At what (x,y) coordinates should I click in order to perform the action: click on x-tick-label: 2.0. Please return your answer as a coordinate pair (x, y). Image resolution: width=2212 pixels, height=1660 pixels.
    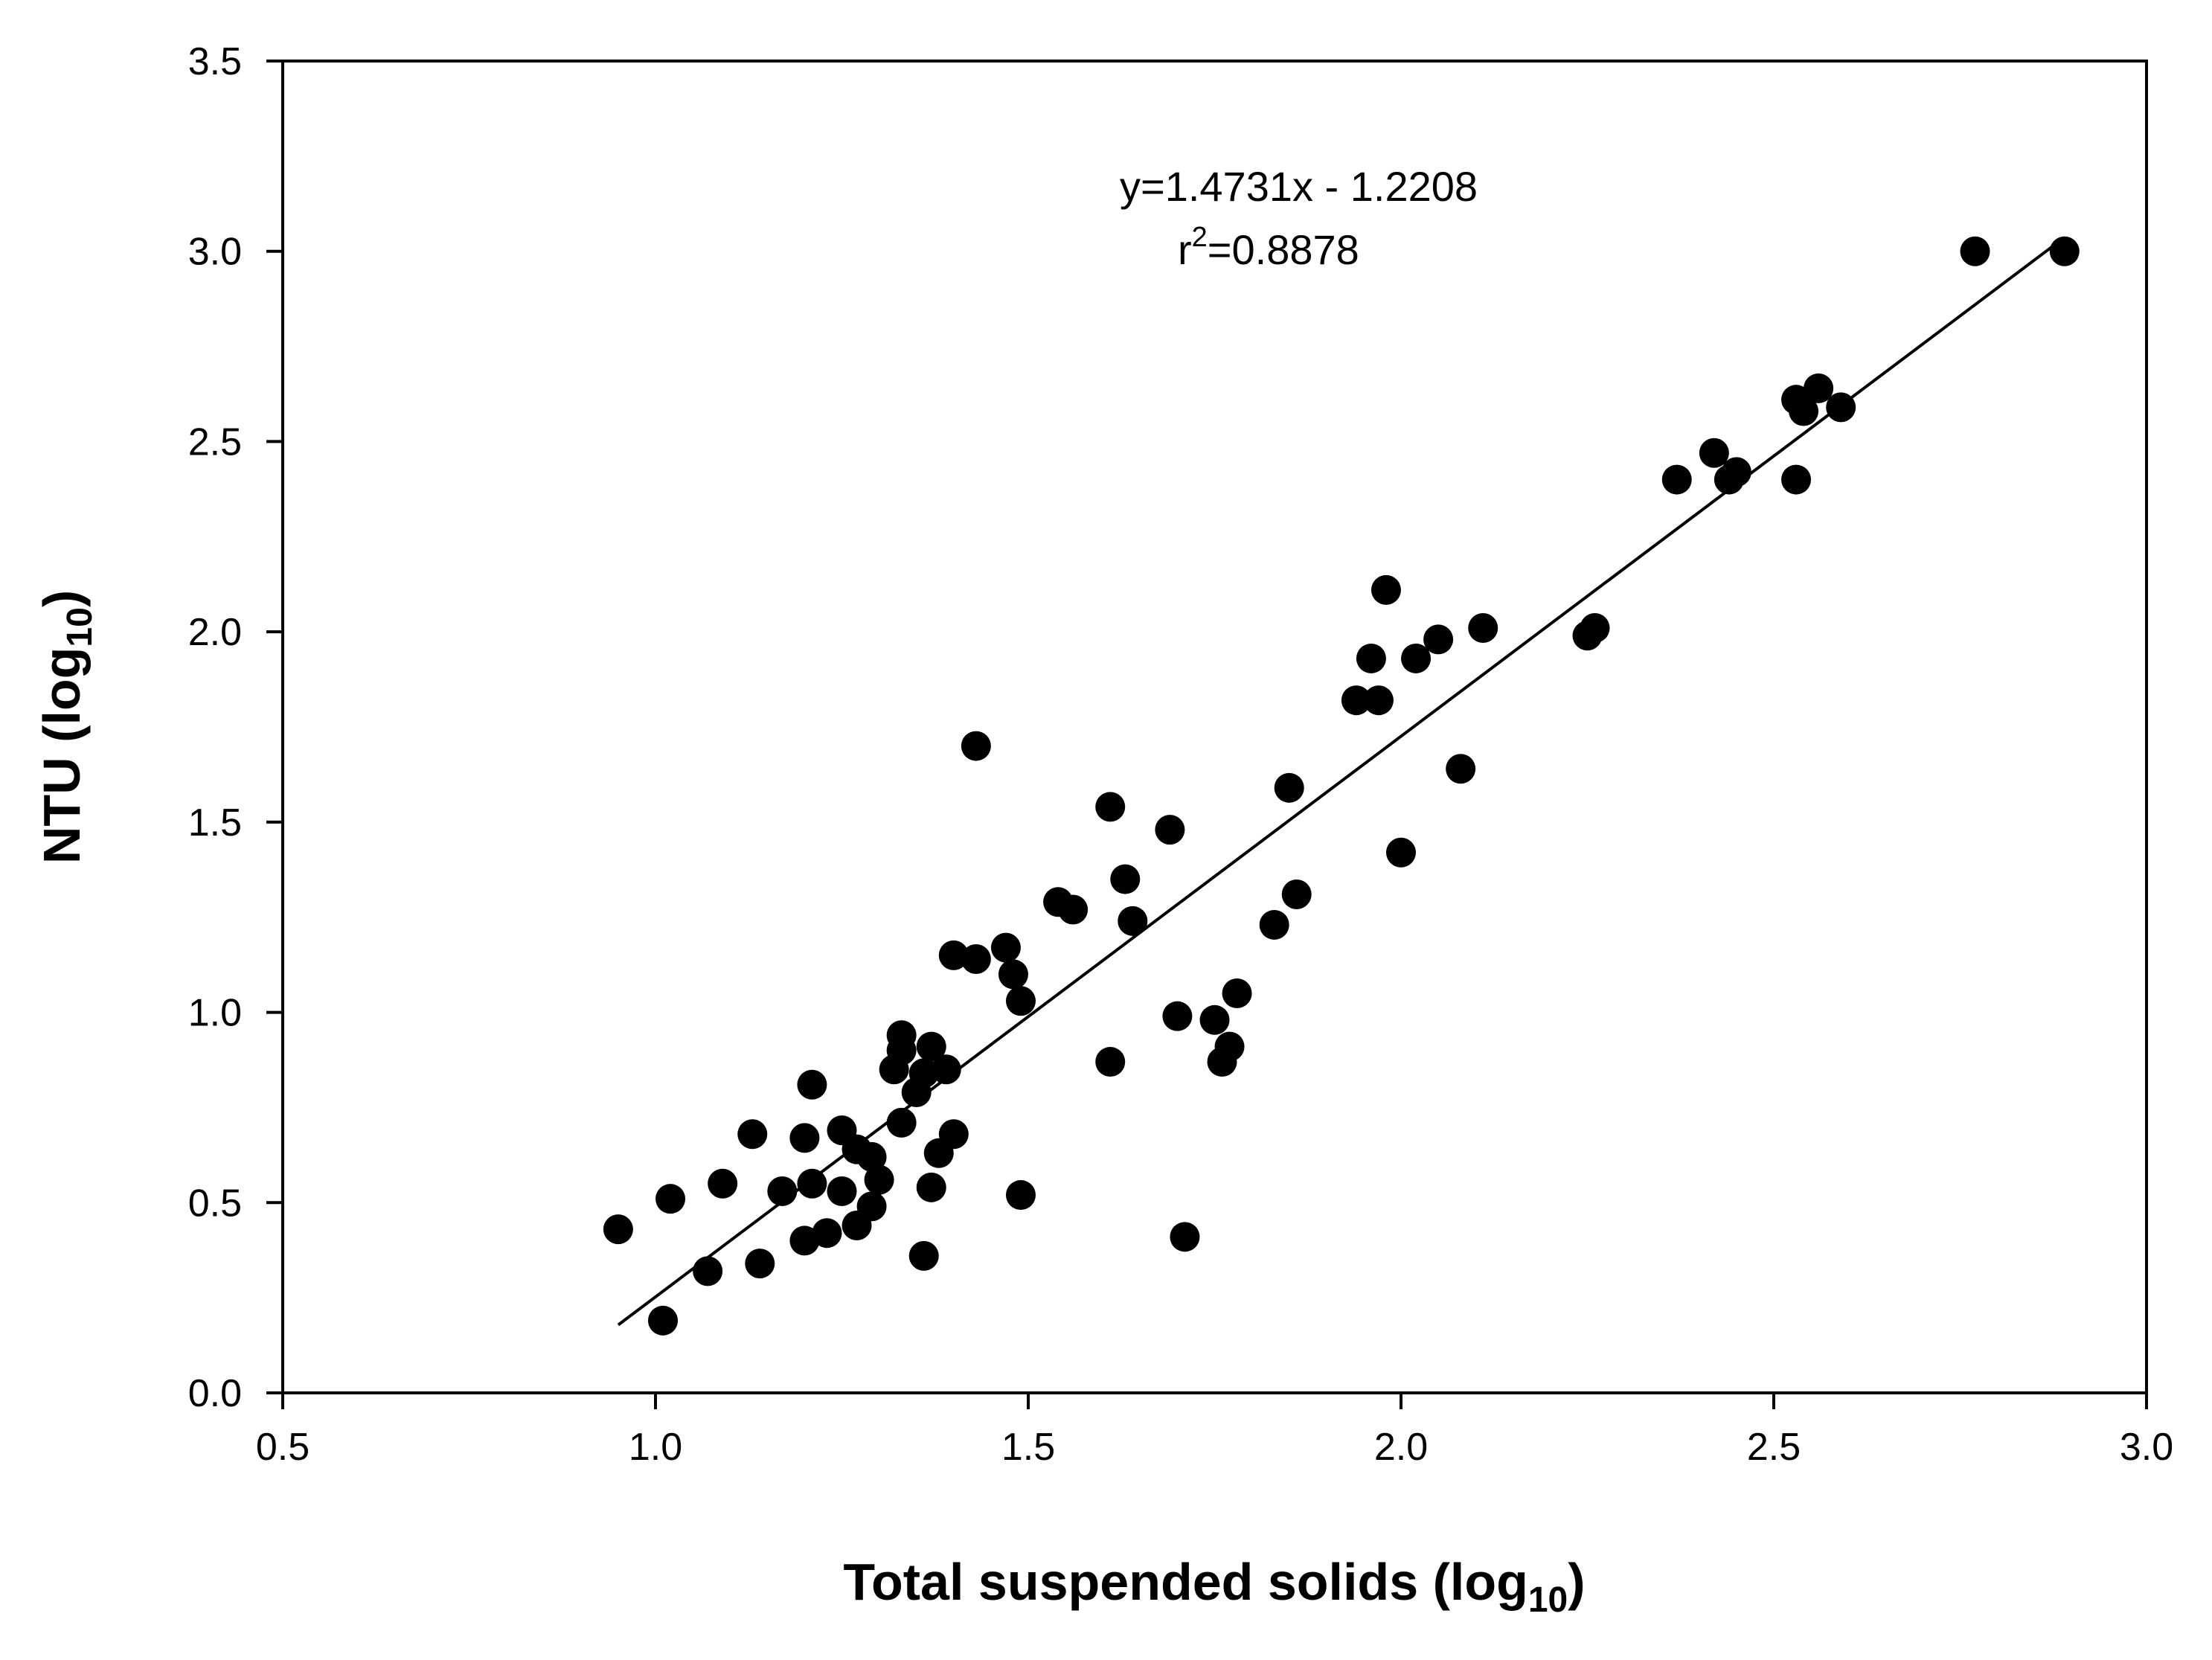
    Looking at the image, I should click on (1401, 1448).